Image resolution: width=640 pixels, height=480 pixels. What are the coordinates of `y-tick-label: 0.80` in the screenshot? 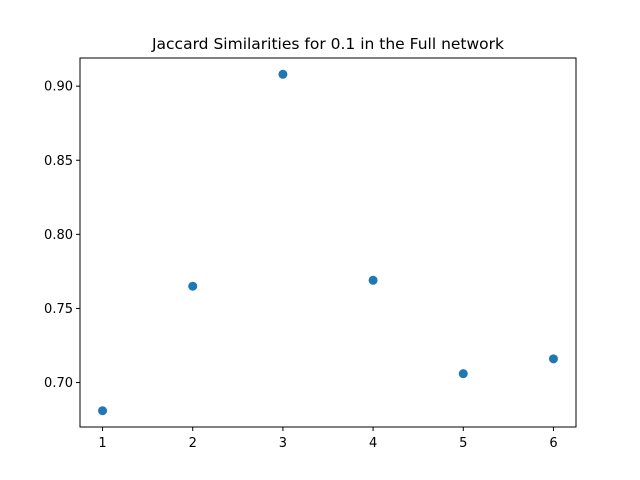 It's located at (58, 235).